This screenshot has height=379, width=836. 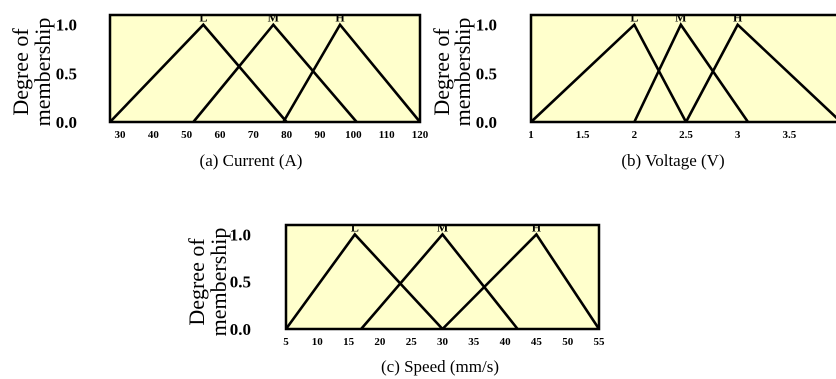 What do you see at coordinates (286, 342) in the screenshot?
I see `x-tick-label: 5` at bounding box center [286, 342].